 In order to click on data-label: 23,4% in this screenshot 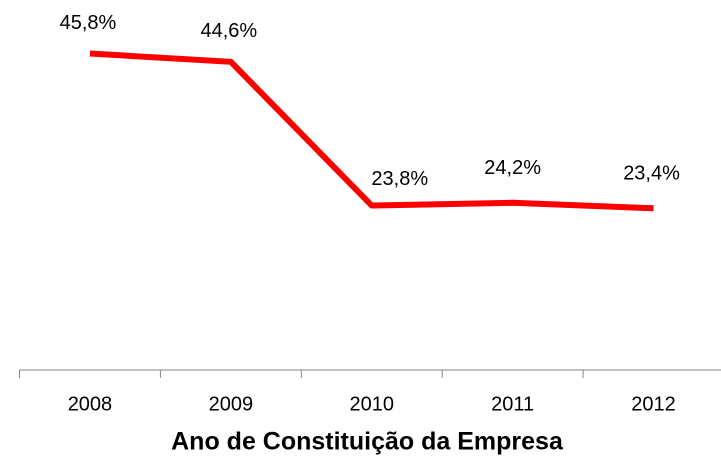, I will do `click(651, 174)`.